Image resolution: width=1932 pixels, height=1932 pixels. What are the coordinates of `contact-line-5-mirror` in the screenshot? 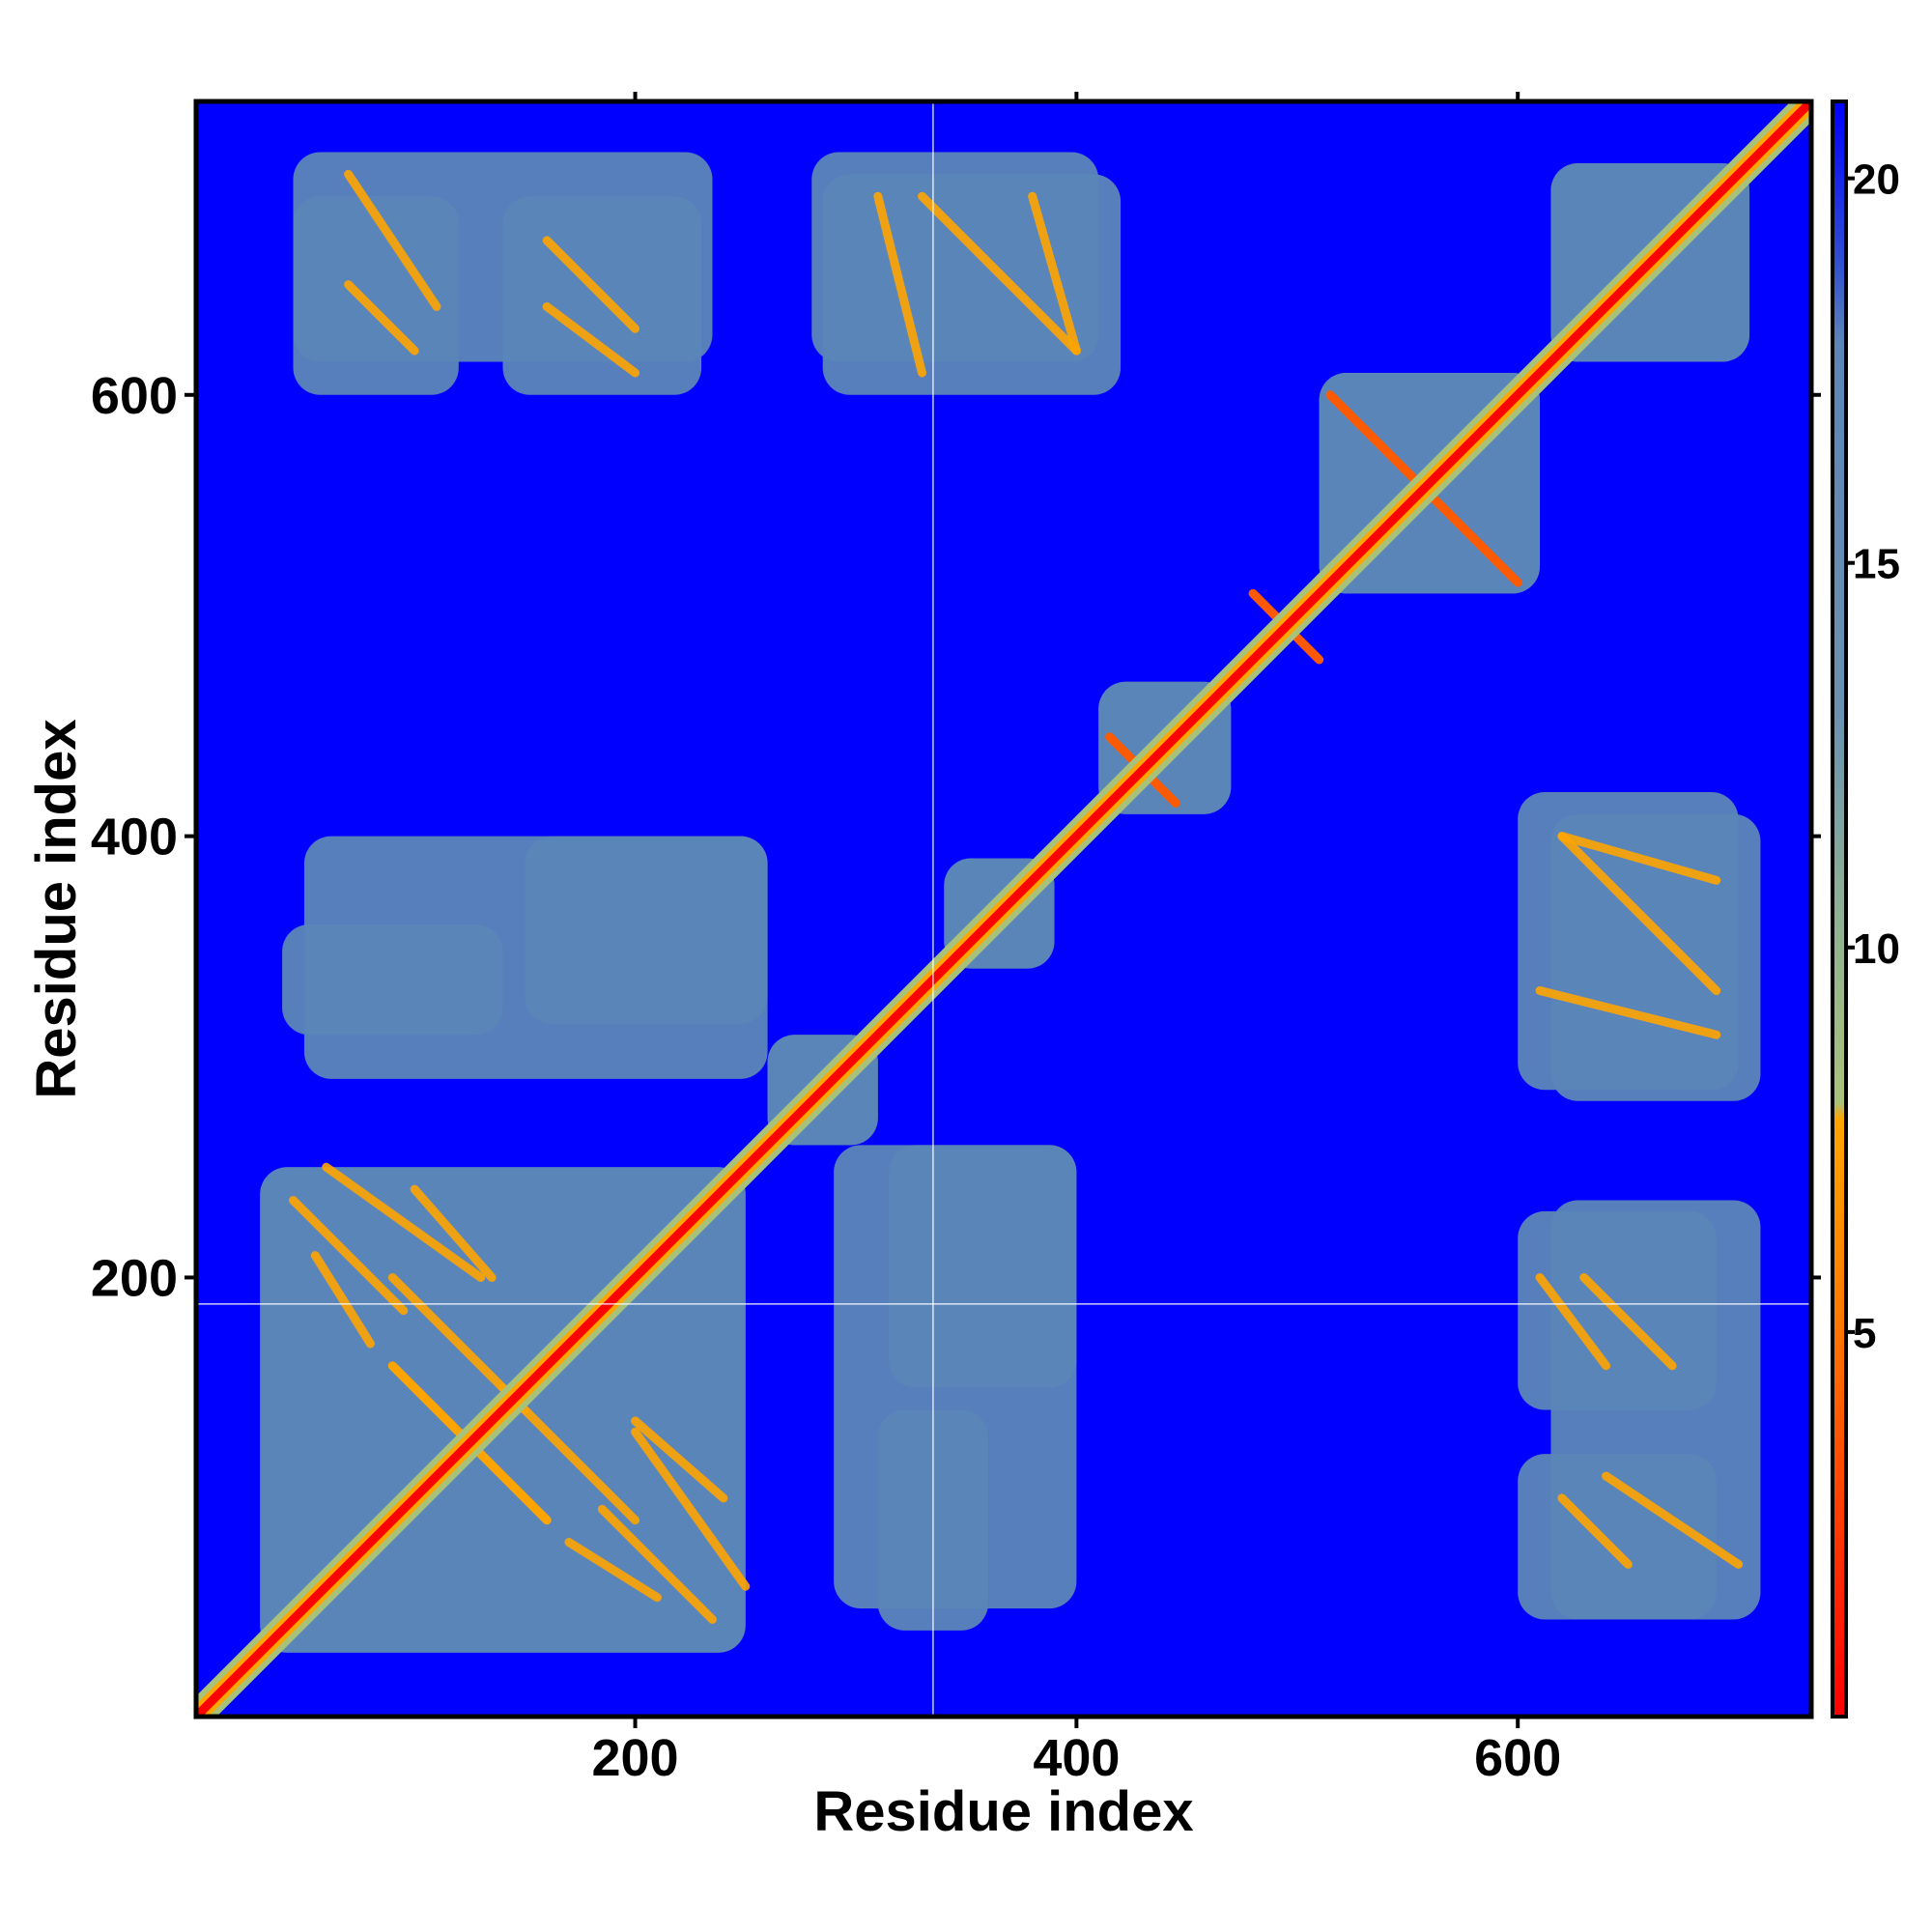 It's located at (342, 1300).